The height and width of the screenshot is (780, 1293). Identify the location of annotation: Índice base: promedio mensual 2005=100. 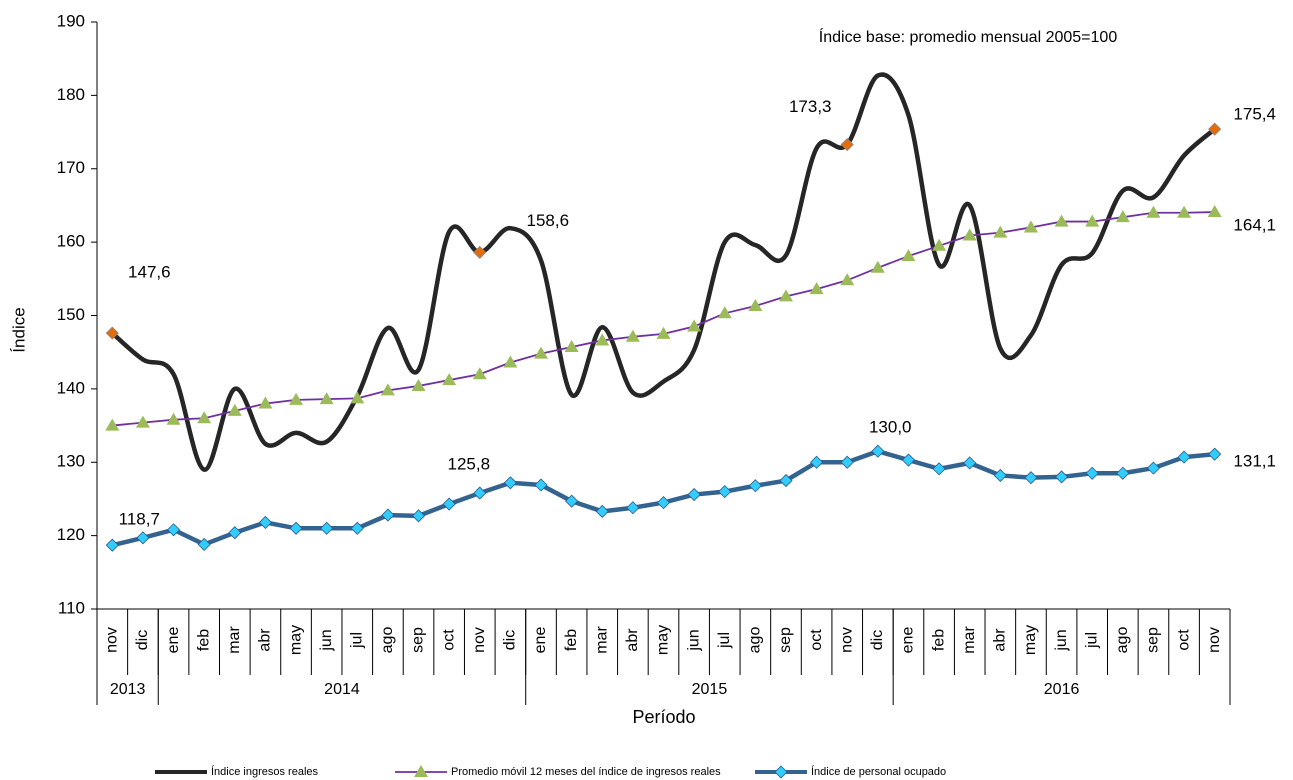
(968, 36).